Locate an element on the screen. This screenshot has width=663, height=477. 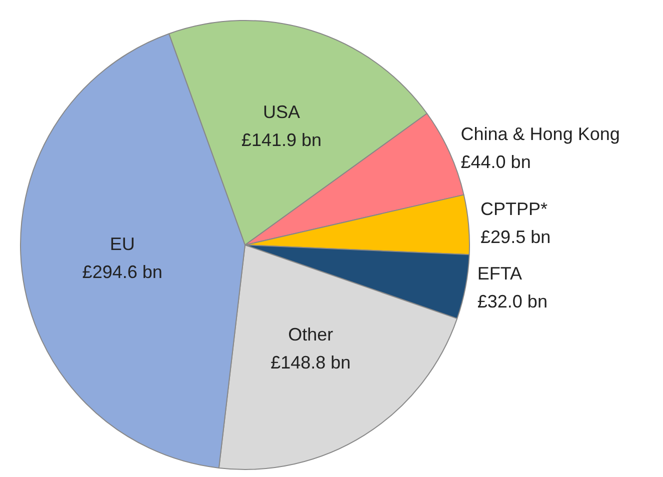
slice-label: CPTPP* is located at coordinates (514, 208).